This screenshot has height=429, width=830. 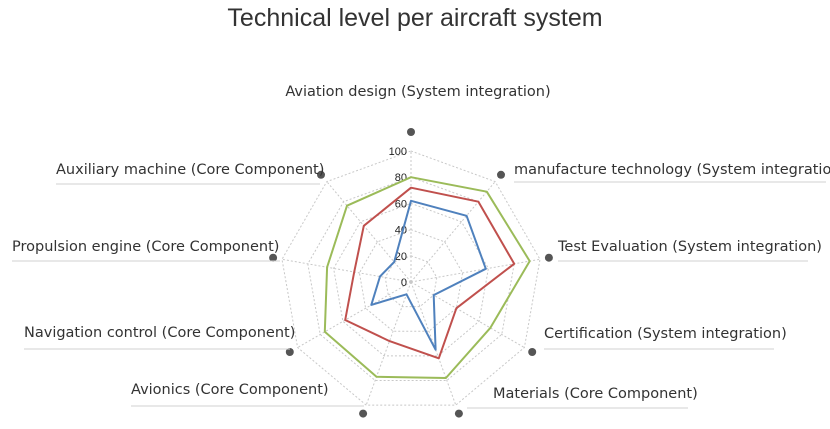 What do you see at coordinates (145, 247) in the screenshot?
I see `axis-label: Propulsion engine (Core Component)` at bounding box center [145, 247].